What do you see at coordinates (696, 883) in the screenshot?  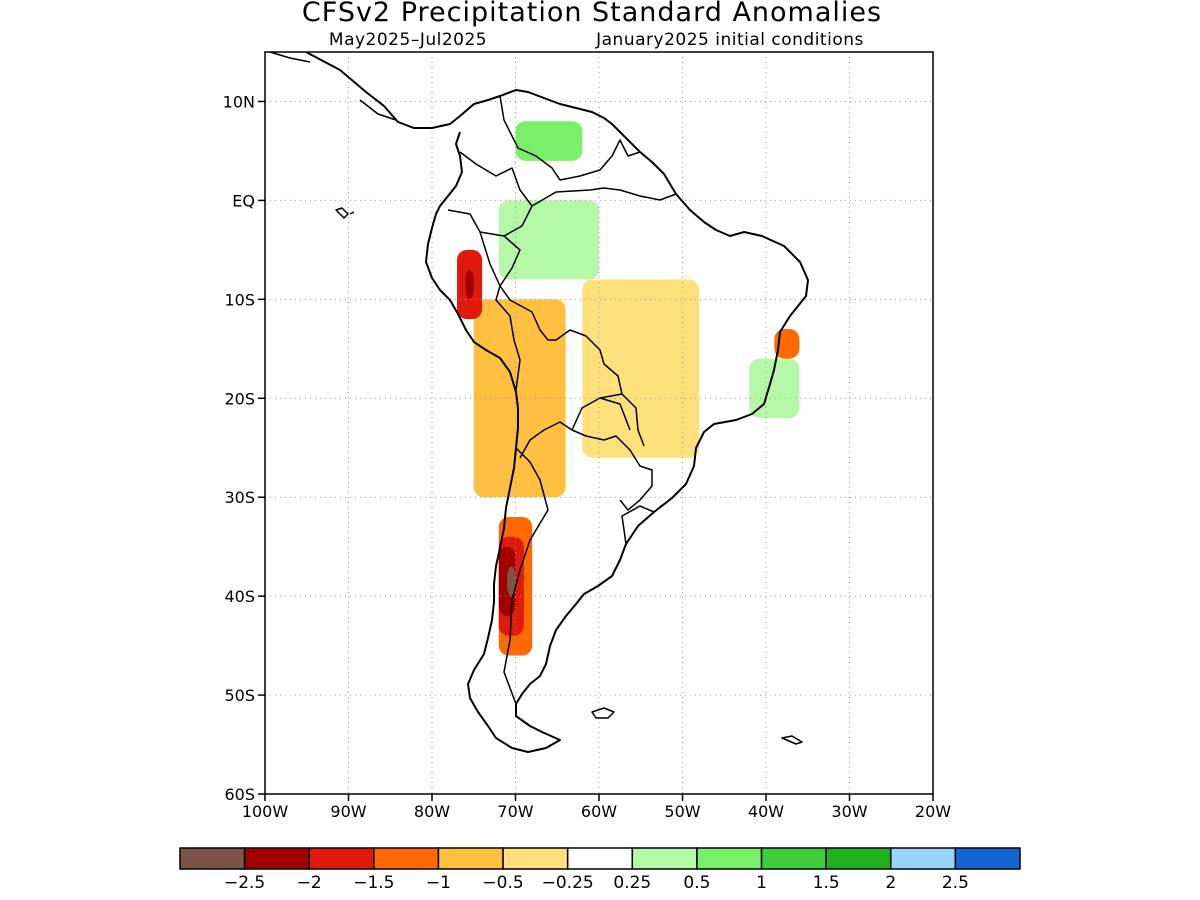 I see `legend-label: 0.5` at bounding box center [696, 883].